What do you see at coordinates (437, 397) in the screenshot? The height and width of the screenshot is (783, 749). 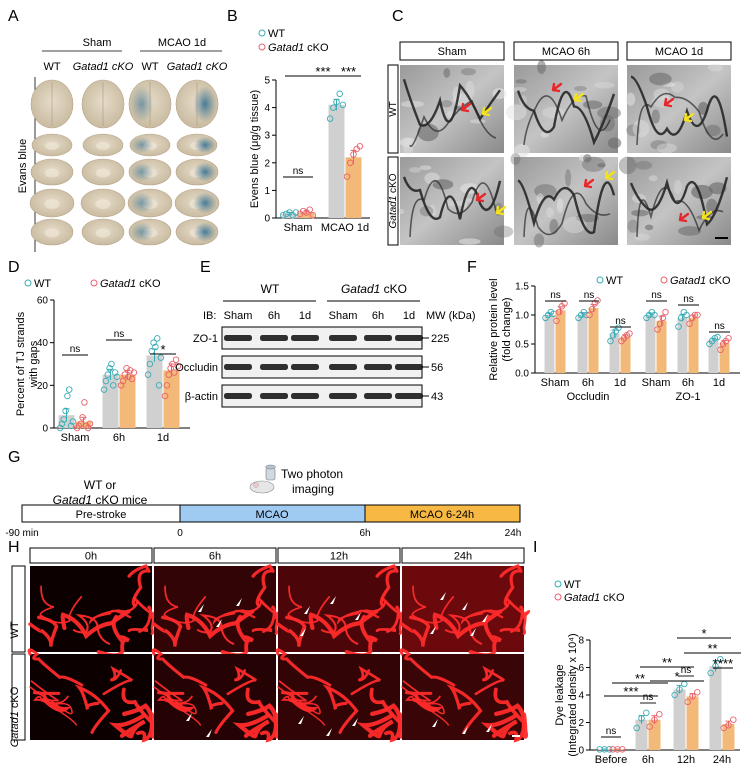 I see `blot-mw-label: 43` at bounding box center [437, 397].